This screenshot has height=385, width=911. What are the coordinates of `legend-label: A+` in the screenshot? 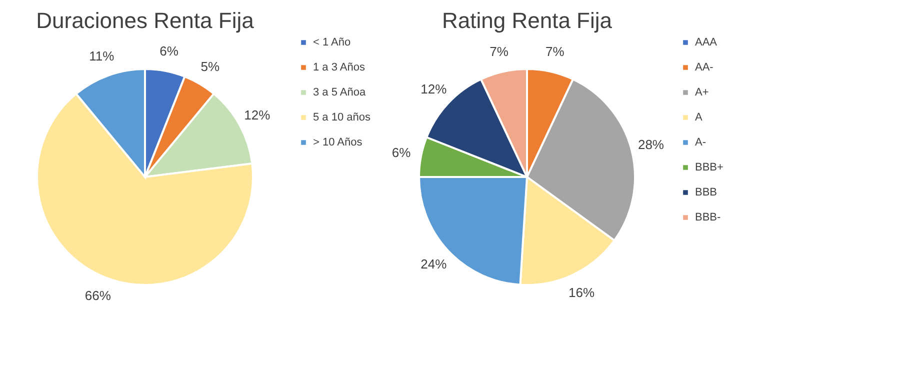 It's located at (702, 92).